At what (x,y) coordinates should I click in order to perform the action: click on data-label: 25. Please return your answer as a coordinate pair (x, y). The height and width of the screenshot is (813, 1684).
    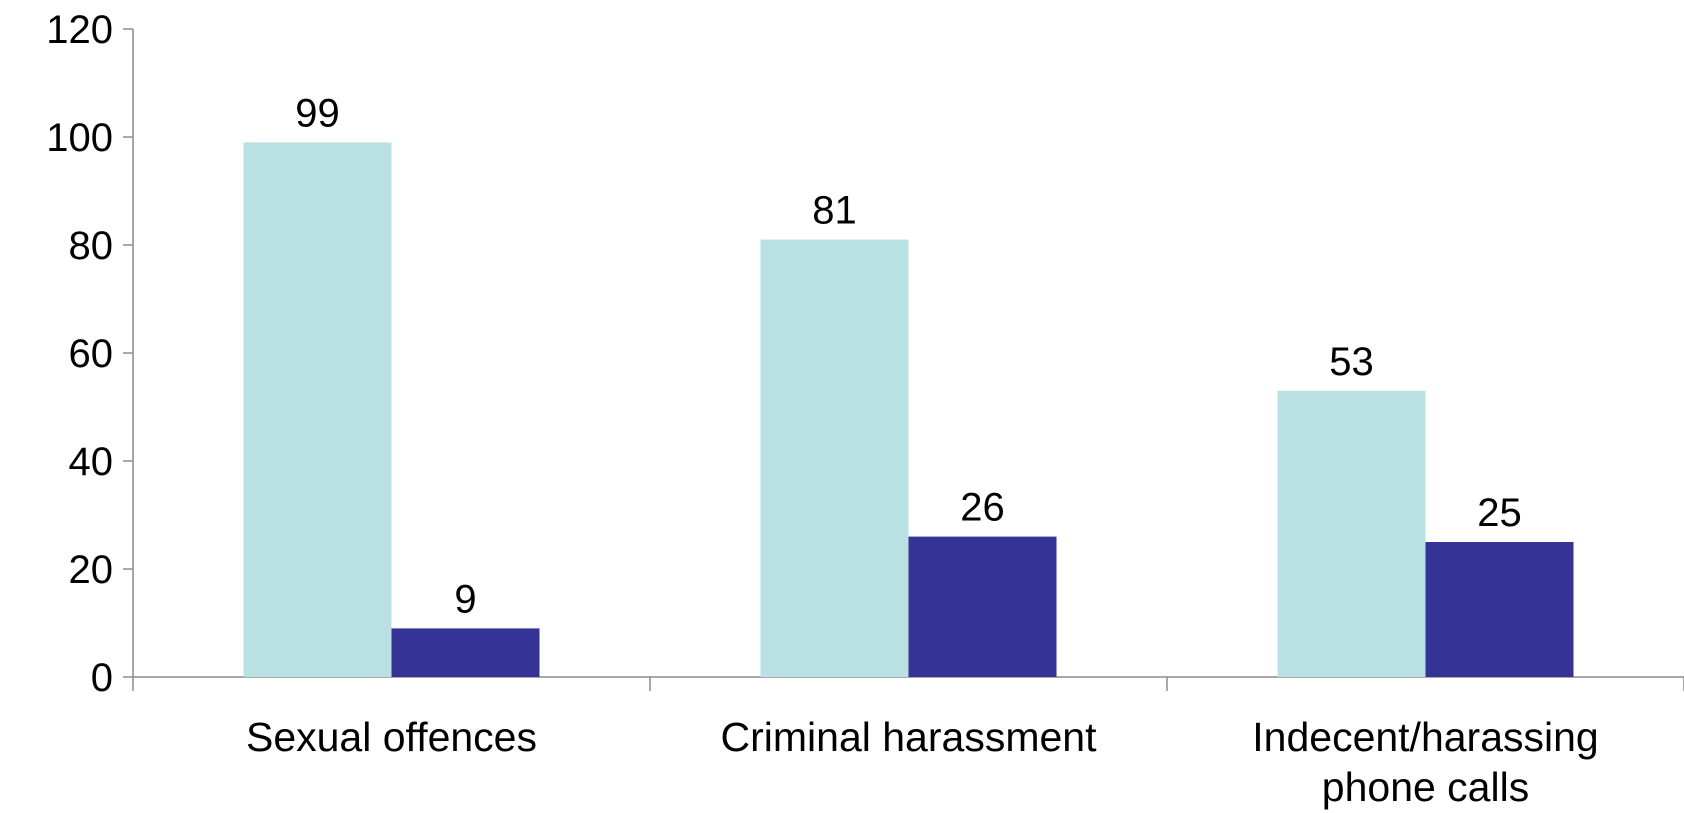
    Looking at the image, I should click on (1499, 513).